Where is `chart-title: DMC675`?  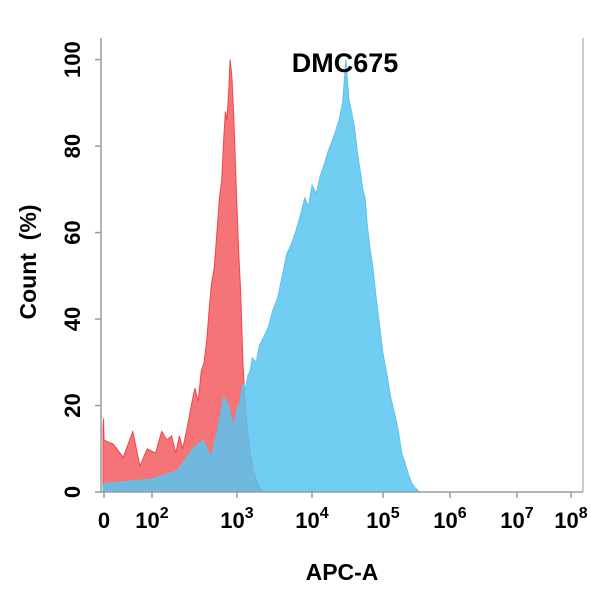 chart-title: DMC675 is located at coordinates (345, 63).